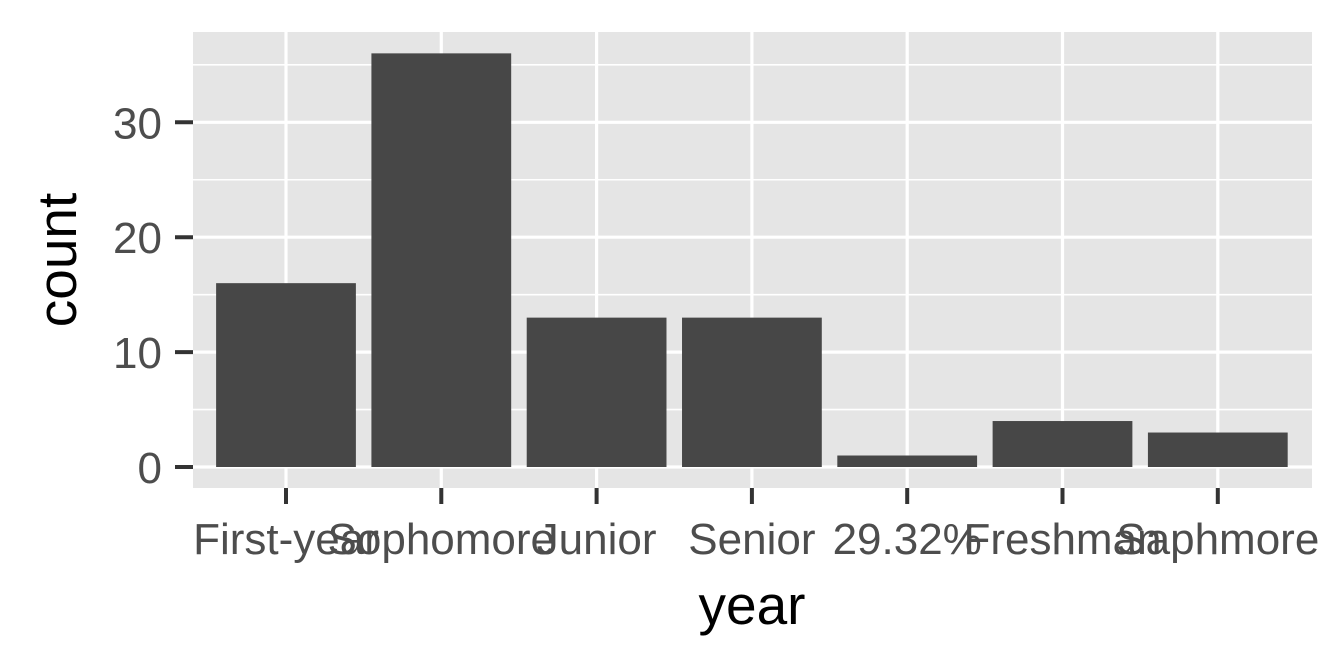  What do you see at coordinates (57, 260) in the screenshot?
I see `y-axis-title: count` at bounding box center [57, 260].